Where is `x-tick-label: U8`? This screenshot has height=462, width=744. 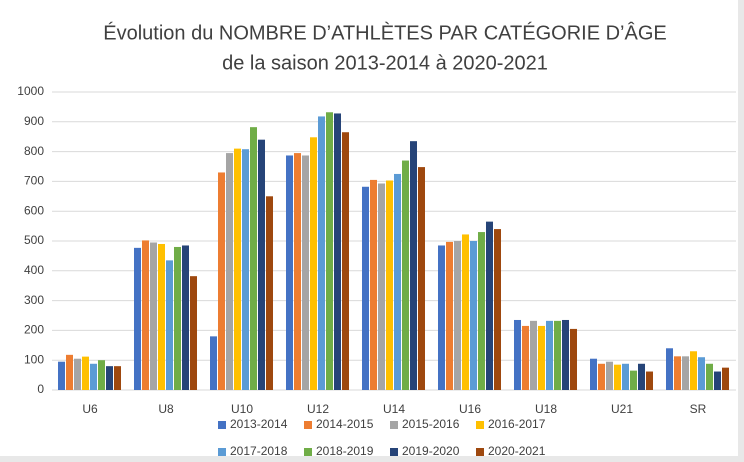 x-tick-label: U8 is located at coordinates (166, 409).